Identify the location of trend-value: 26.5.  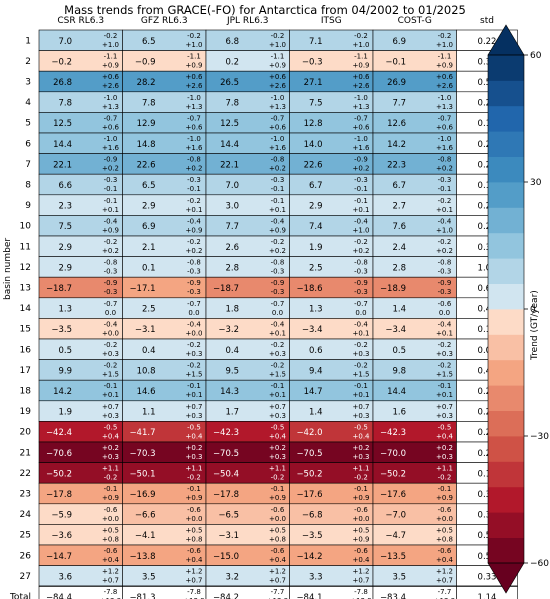
(229, 83).